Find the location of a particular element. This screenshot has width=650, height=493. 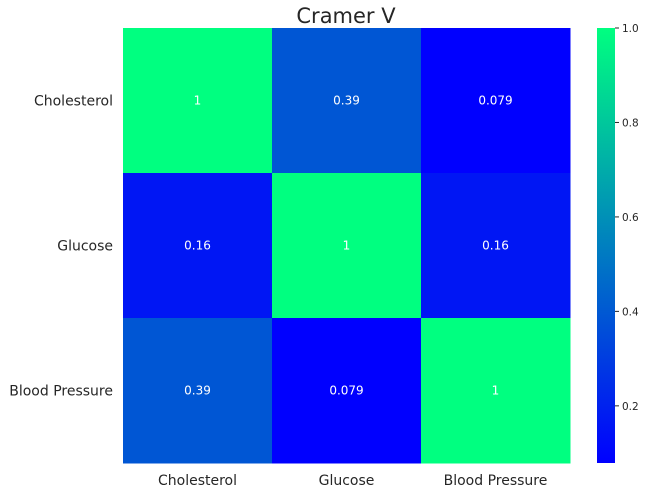

colorbar-tick-label: 1.0 is located at coordinates (630, 29).